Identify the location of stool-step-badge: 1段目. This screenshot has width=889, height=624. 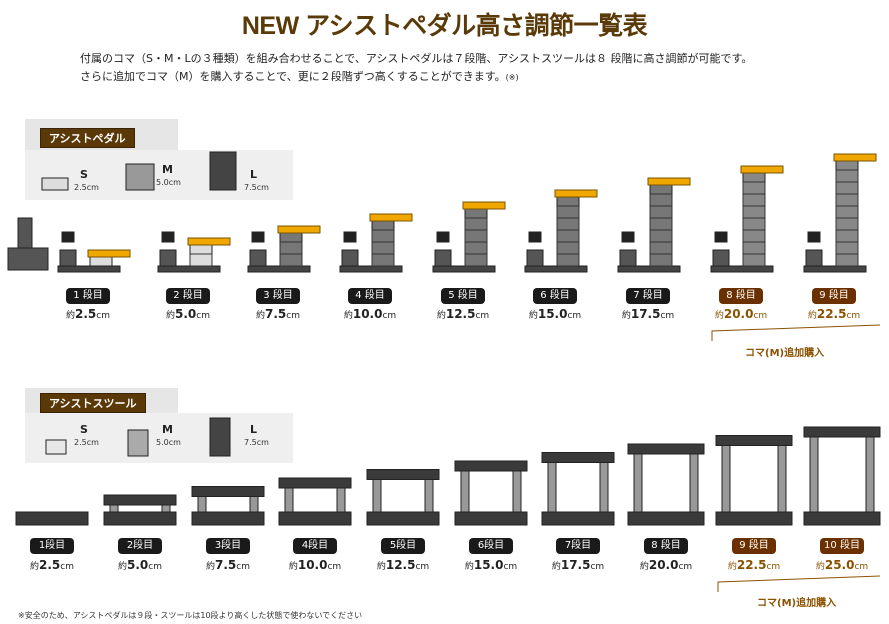
(52, 546).